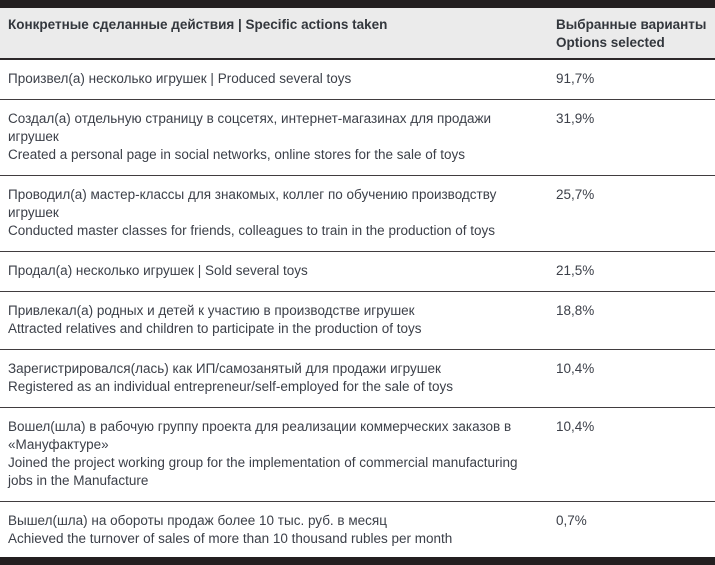 This screenshot has width=715, height=565. What do you see at coordinates (575, 270) in the screenshot?
I see `percent-value: 21,5%` at bounding box center [575, 270].